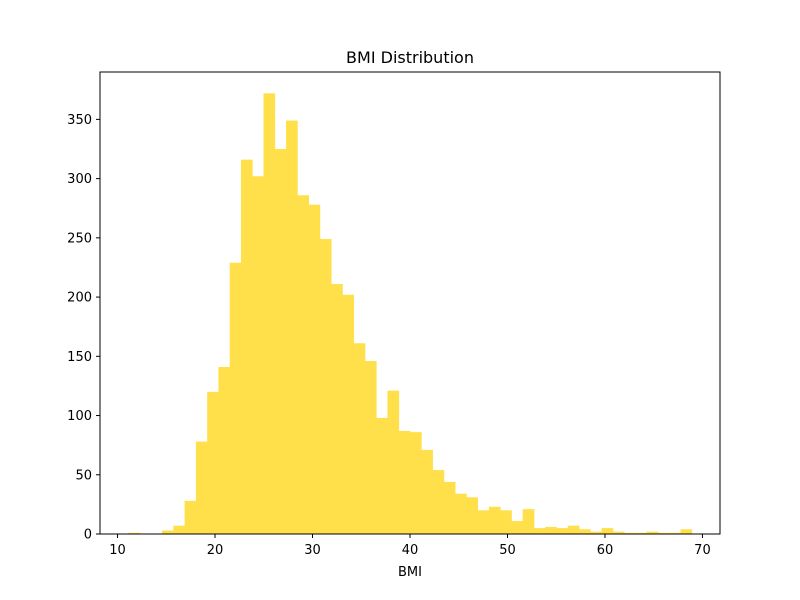 This screenshot has width=800, height=600. What do you see at coordinates (79, 298) in the screenshot?
I see `y-tick-label: 200` at bounding box center [79, 298].